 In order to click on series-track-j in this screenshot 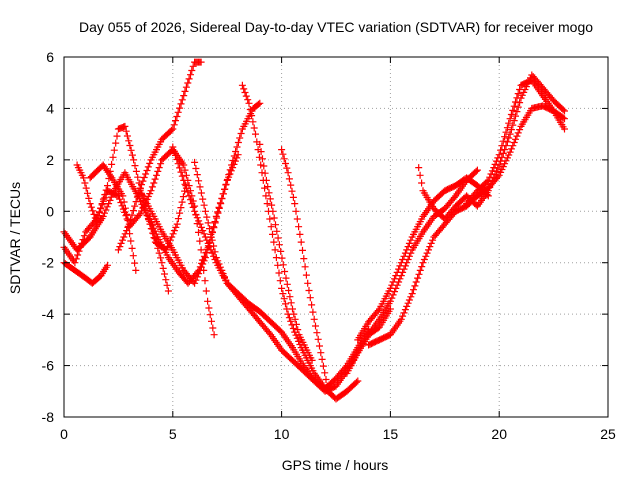, I will do `click(282, 275)`.